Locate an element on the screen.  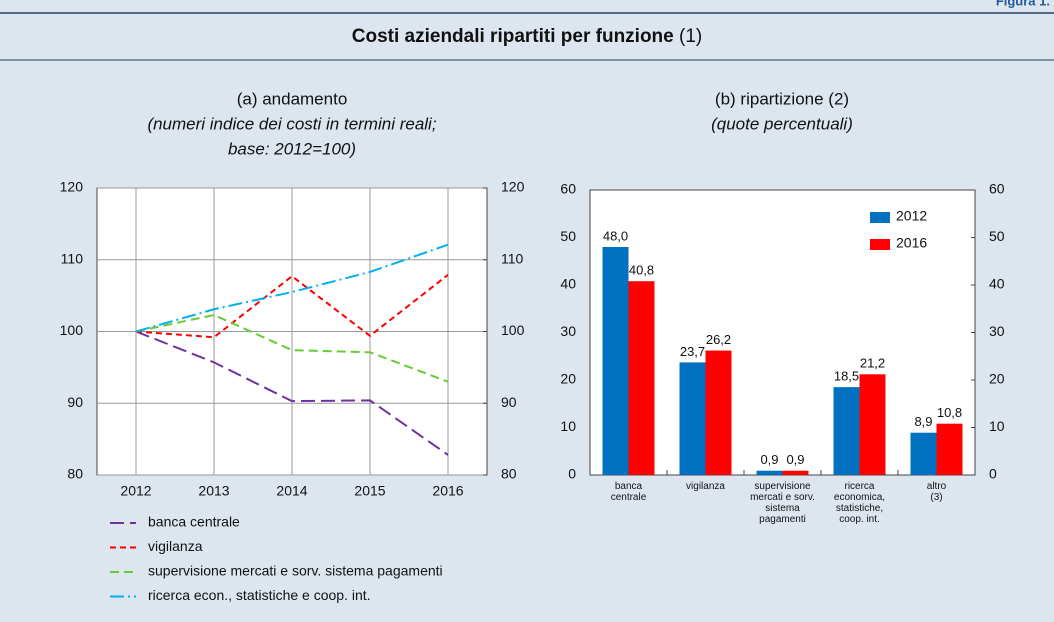
chart-subtitle: base: 2012=100) is located at coordinates (292, 148).